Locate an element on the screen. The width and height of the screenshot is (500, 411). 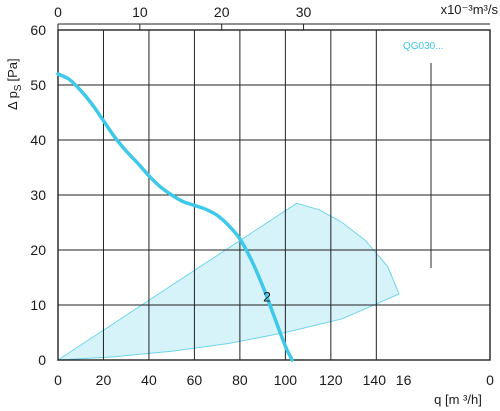
x-tick-label: 140 is located at coordinates (375, 380).